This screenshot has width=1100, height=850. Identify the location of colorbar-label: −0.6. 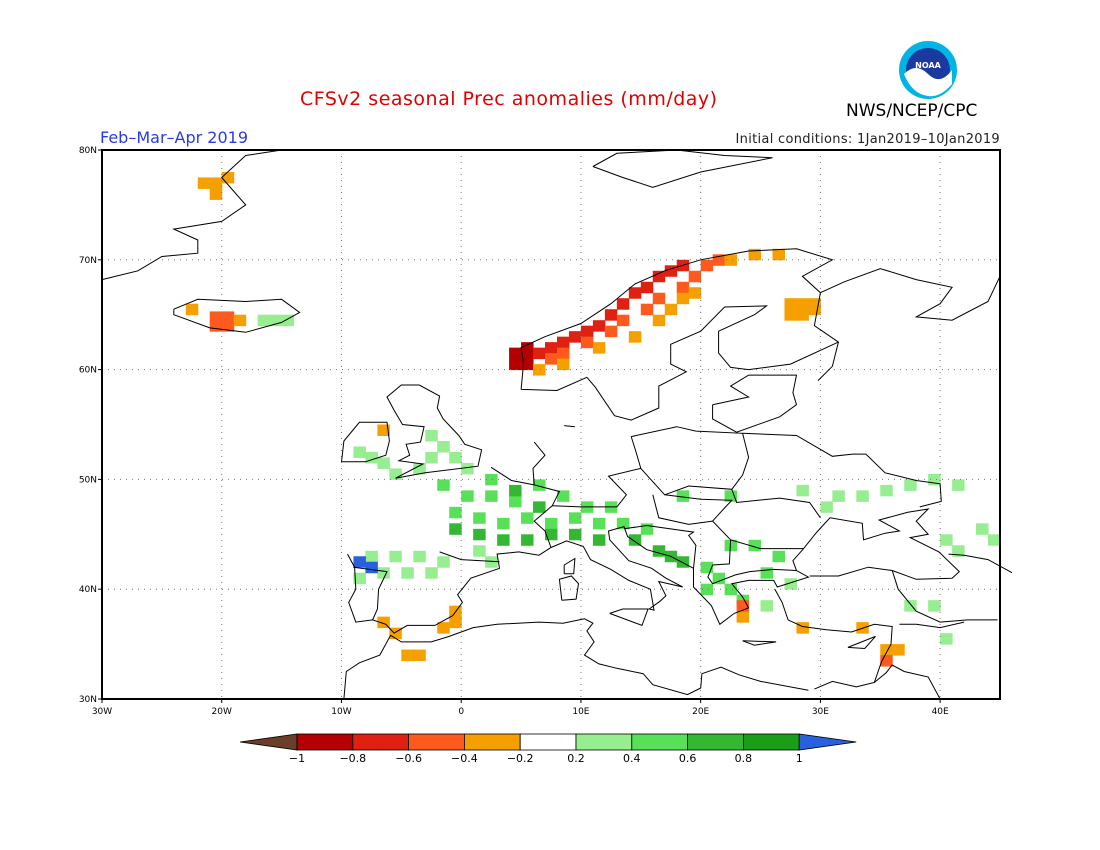
(408, 758).